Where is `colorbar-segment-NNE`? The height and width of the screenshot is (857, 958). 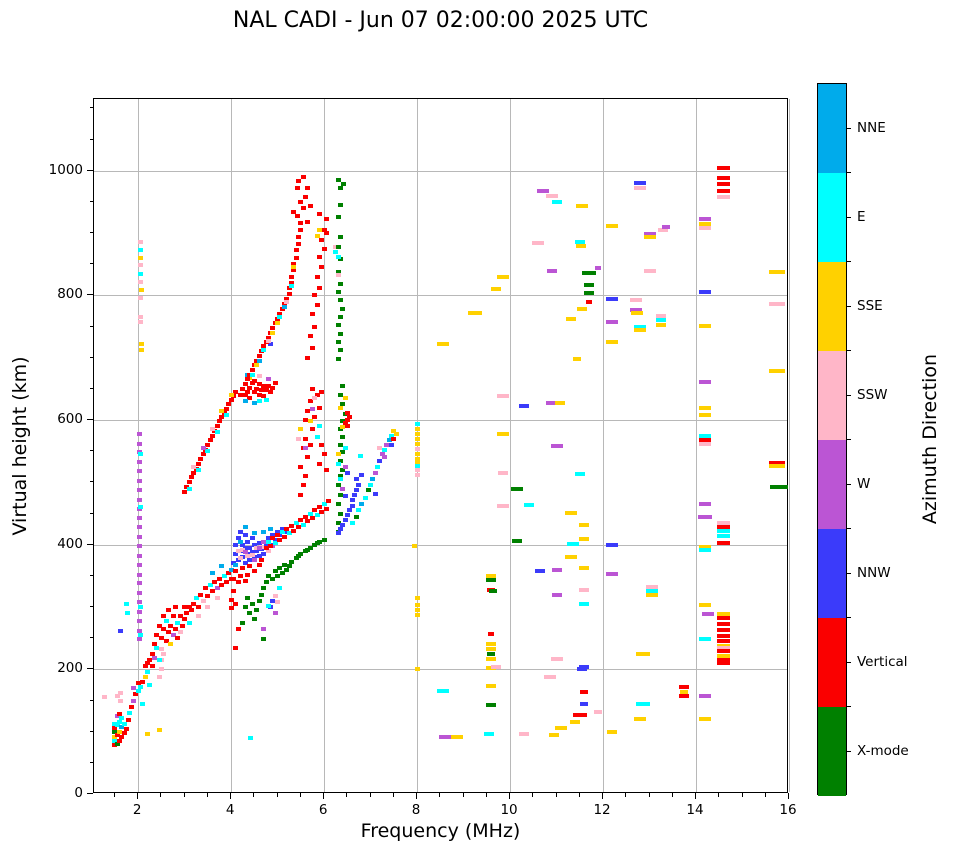
colorbar-segment-NNE is located at coordinates (832, 128).